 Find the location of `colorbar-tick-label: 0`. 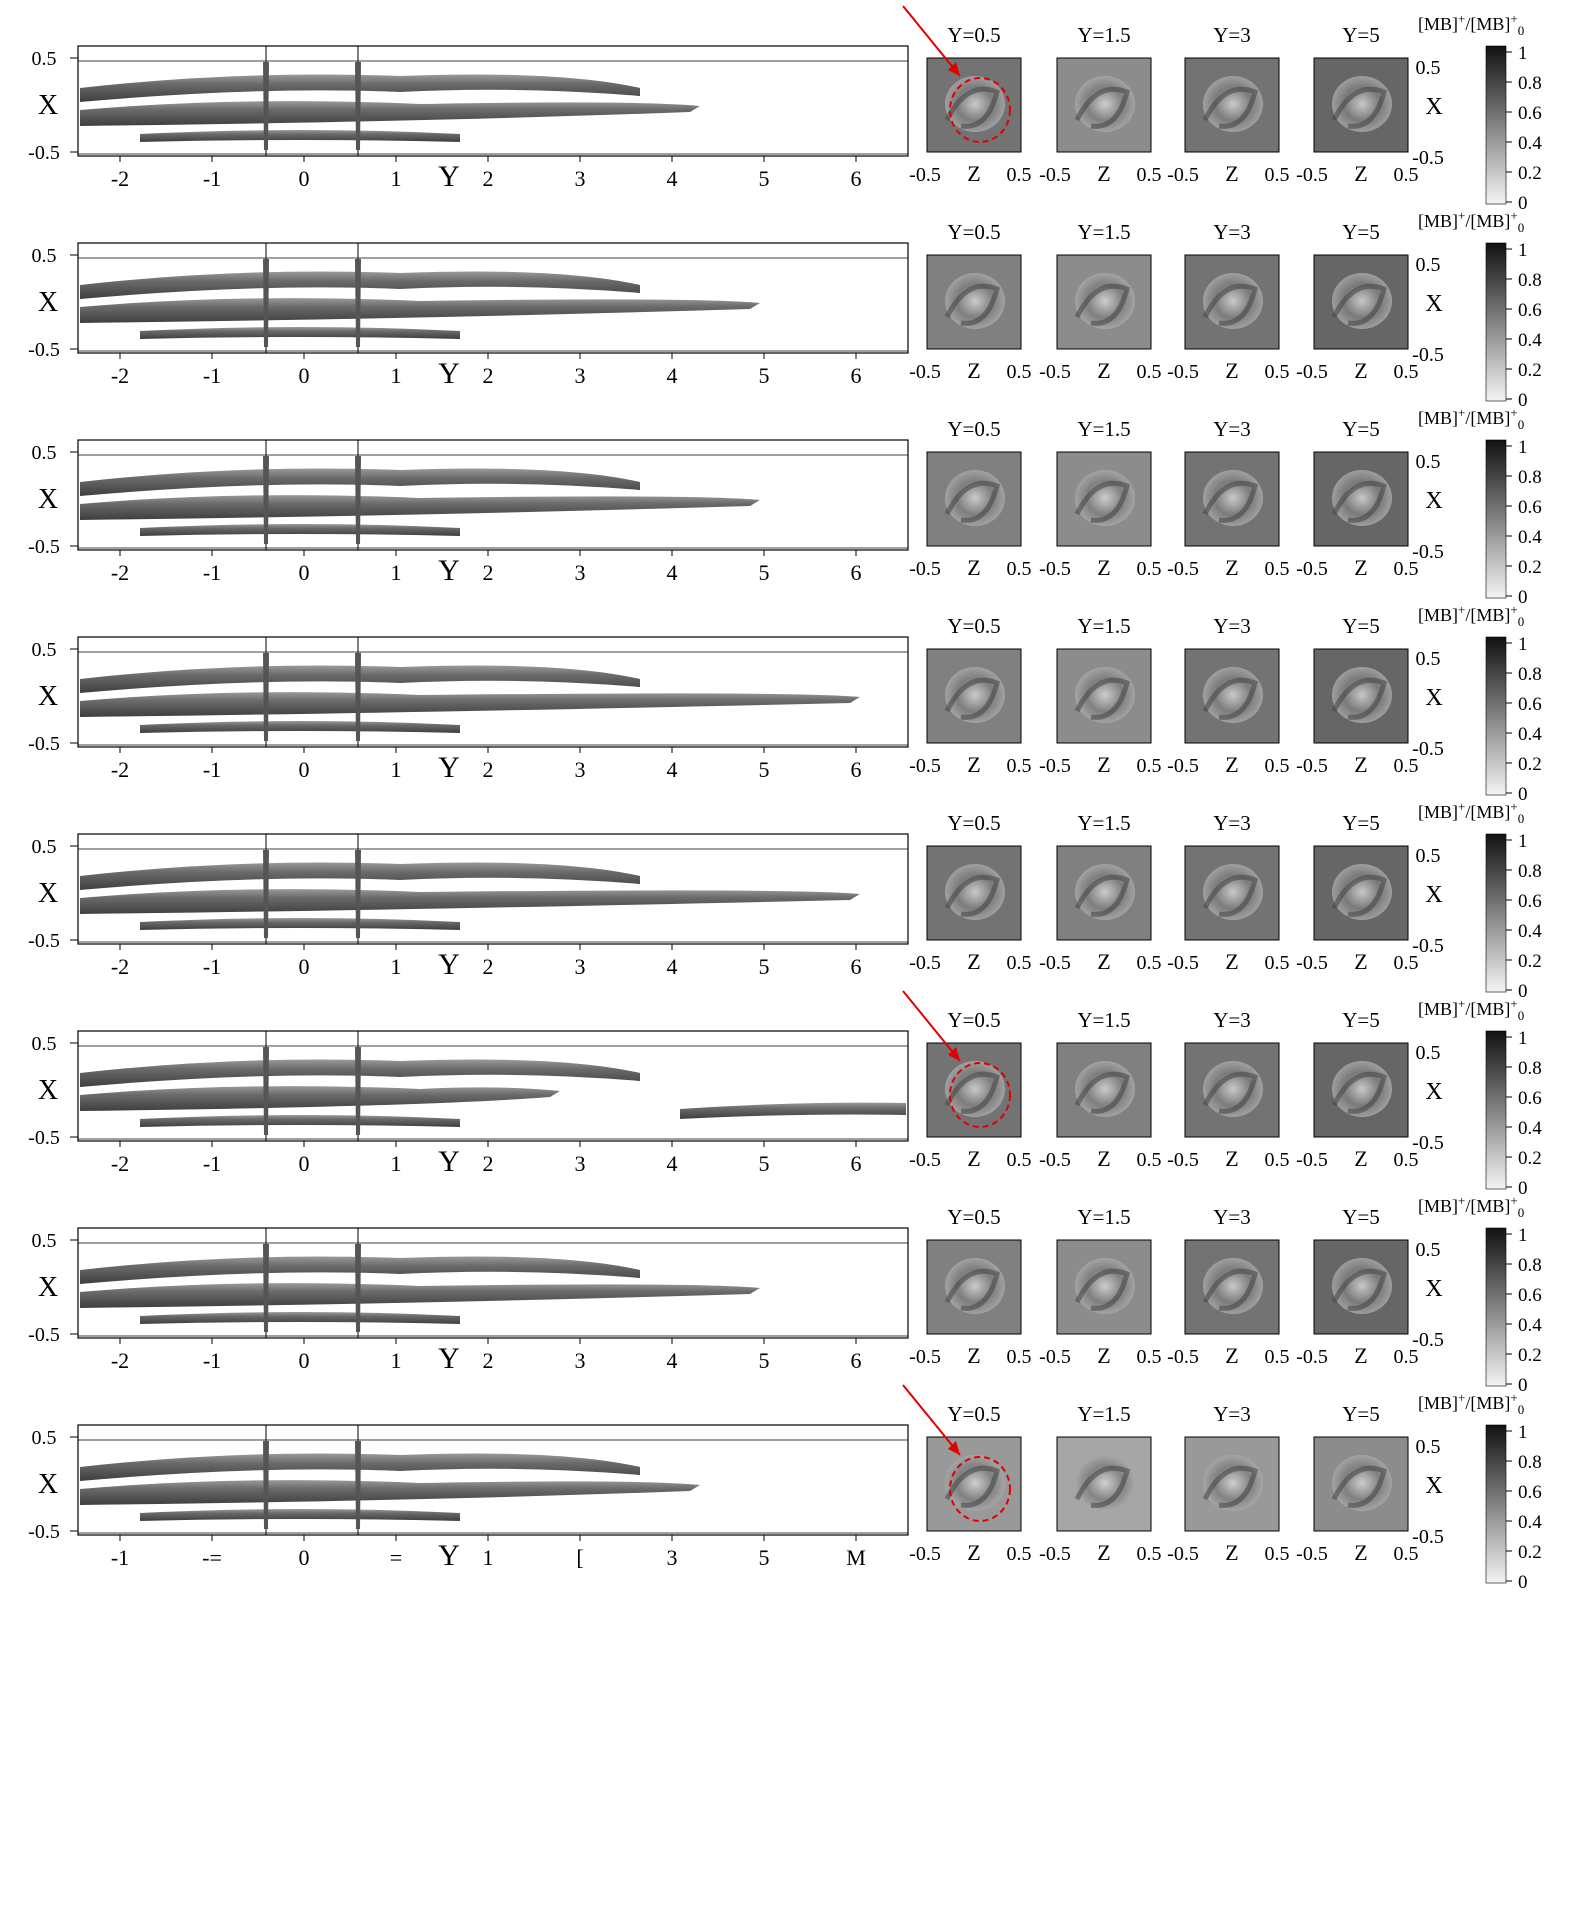

colorbar-tick-label: 0 is located at coordinates (1523, 597).